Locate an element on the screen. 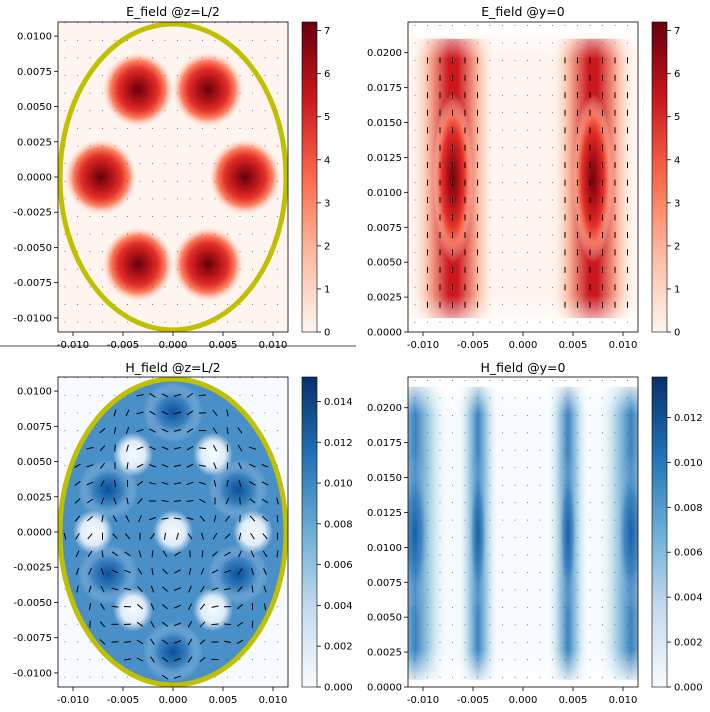 This screenshot has width=710, height=712. quiver-layer is located at coordinates (171, 172).